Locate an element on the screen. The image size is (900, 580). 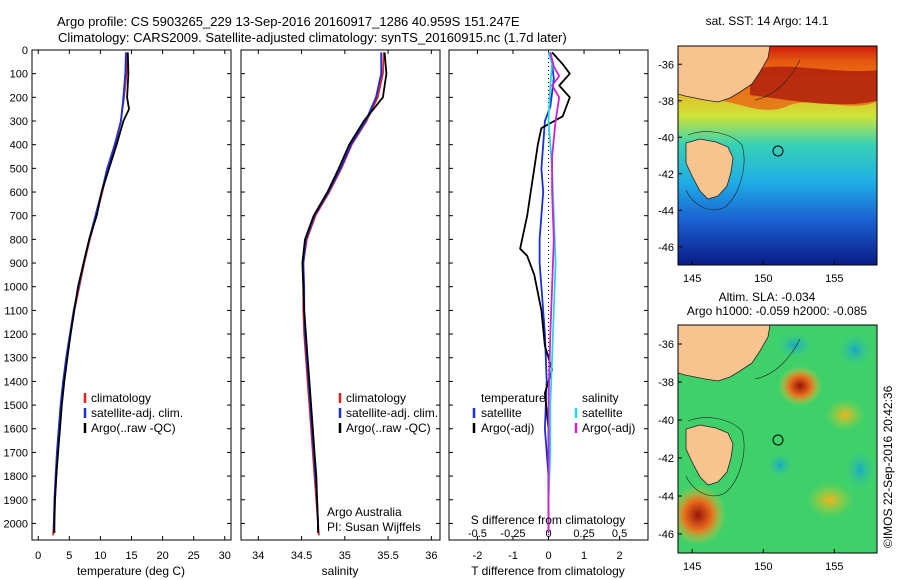
depth-tick-label: 1100 is located at coordinates (16, 311).